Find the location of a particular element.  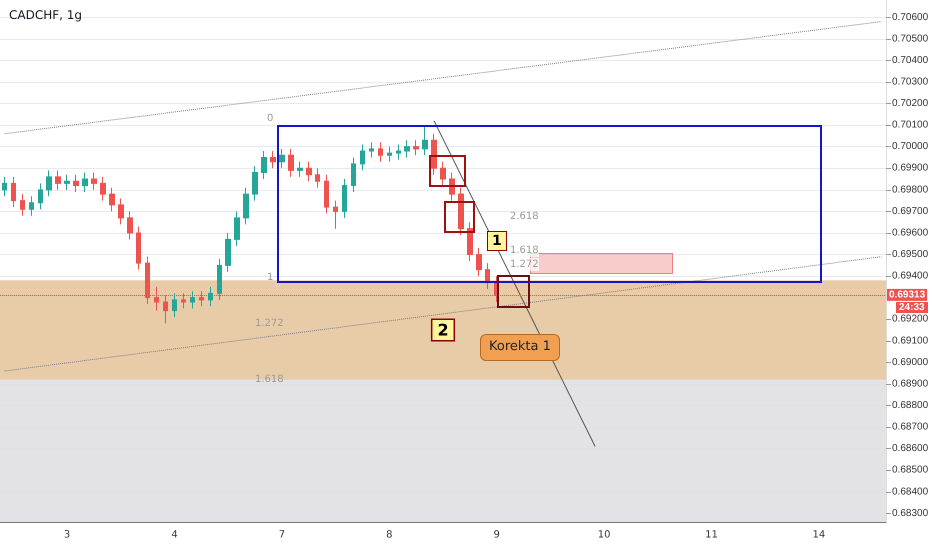

y-tick-label: 0.68300 is located at coordinates (910, 513).